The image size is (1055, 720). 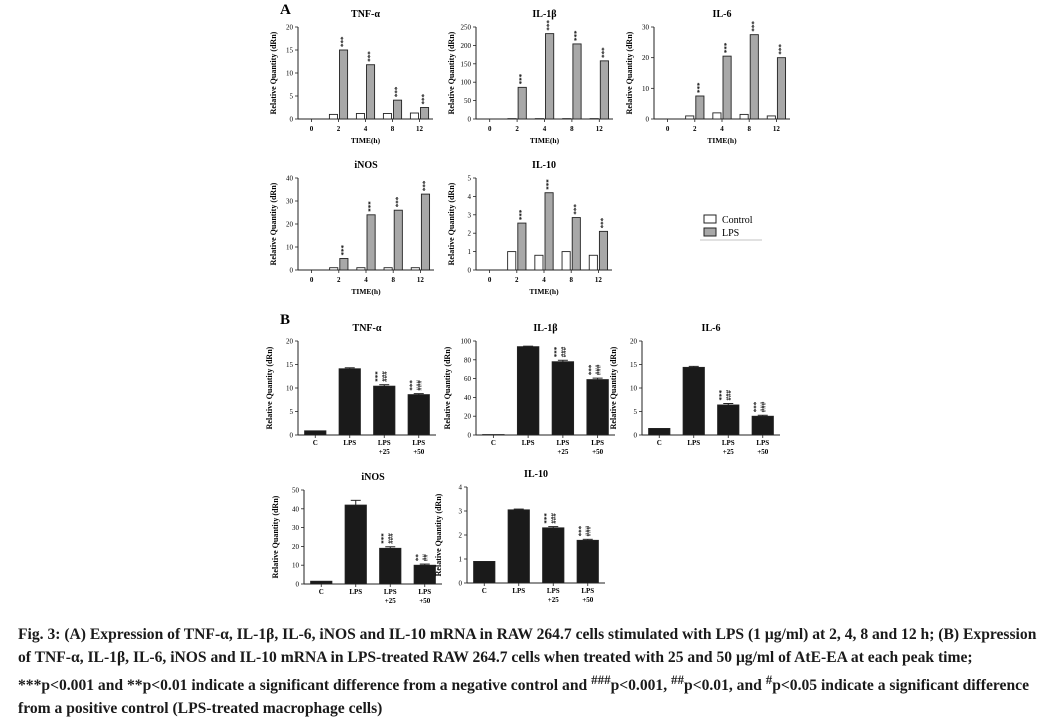 I want to click on y-tick-label: 150, so click(x=466, y=64).